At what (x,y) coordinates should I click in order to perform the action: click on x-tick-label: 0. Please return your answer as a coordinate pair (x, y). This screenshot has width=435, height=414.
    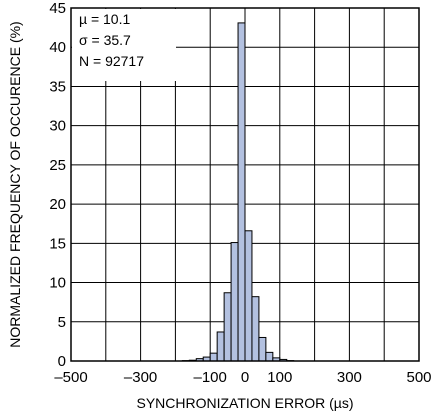
    Looking at the image, I should click on (245, 377).